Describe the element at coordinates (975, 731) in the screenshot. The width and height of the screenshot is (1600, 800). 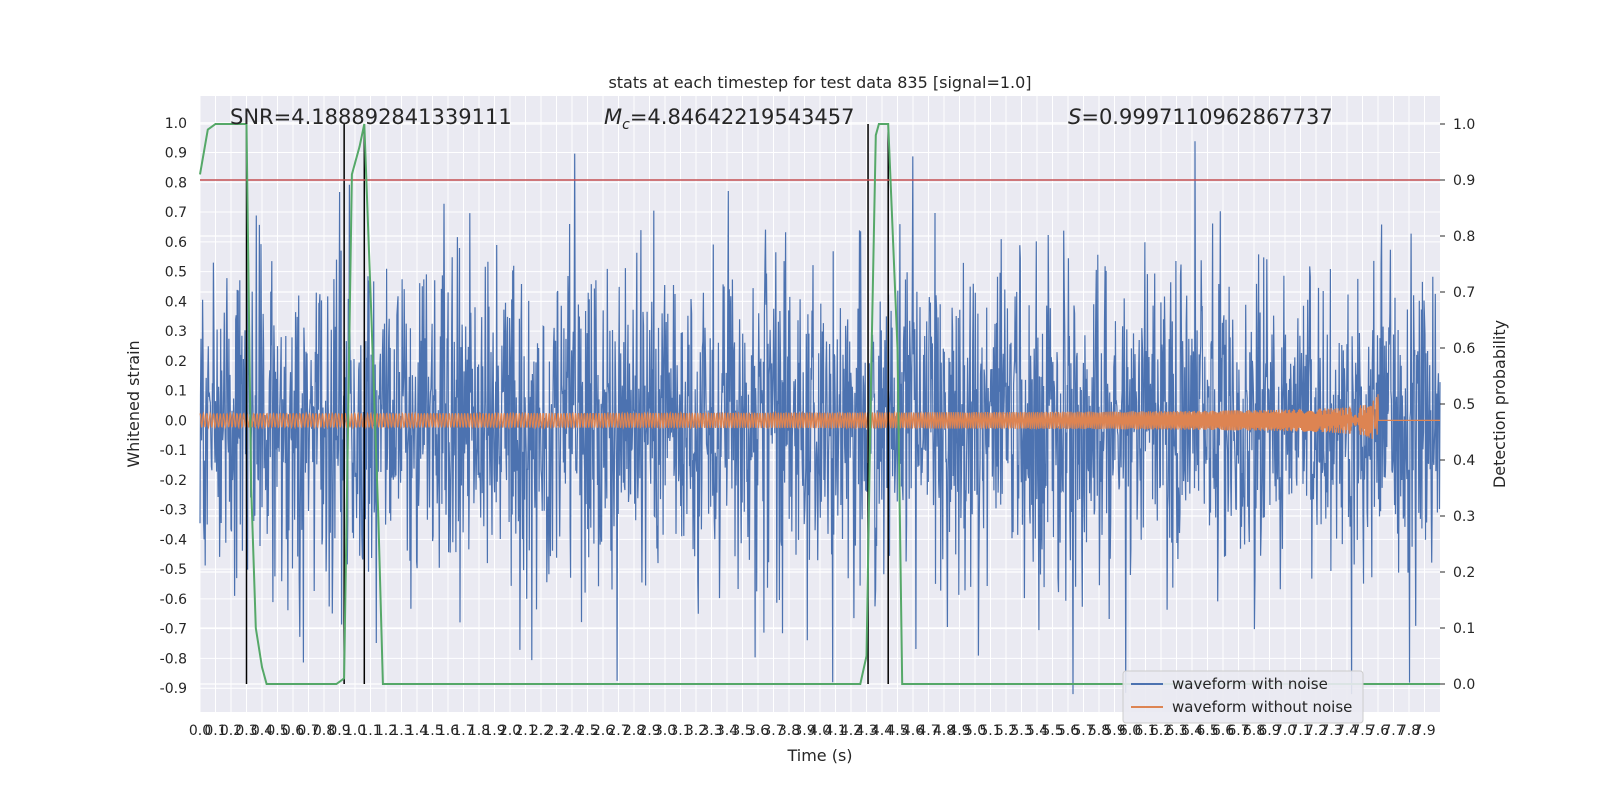
I see `x-tick-label: 5.0` at that location.